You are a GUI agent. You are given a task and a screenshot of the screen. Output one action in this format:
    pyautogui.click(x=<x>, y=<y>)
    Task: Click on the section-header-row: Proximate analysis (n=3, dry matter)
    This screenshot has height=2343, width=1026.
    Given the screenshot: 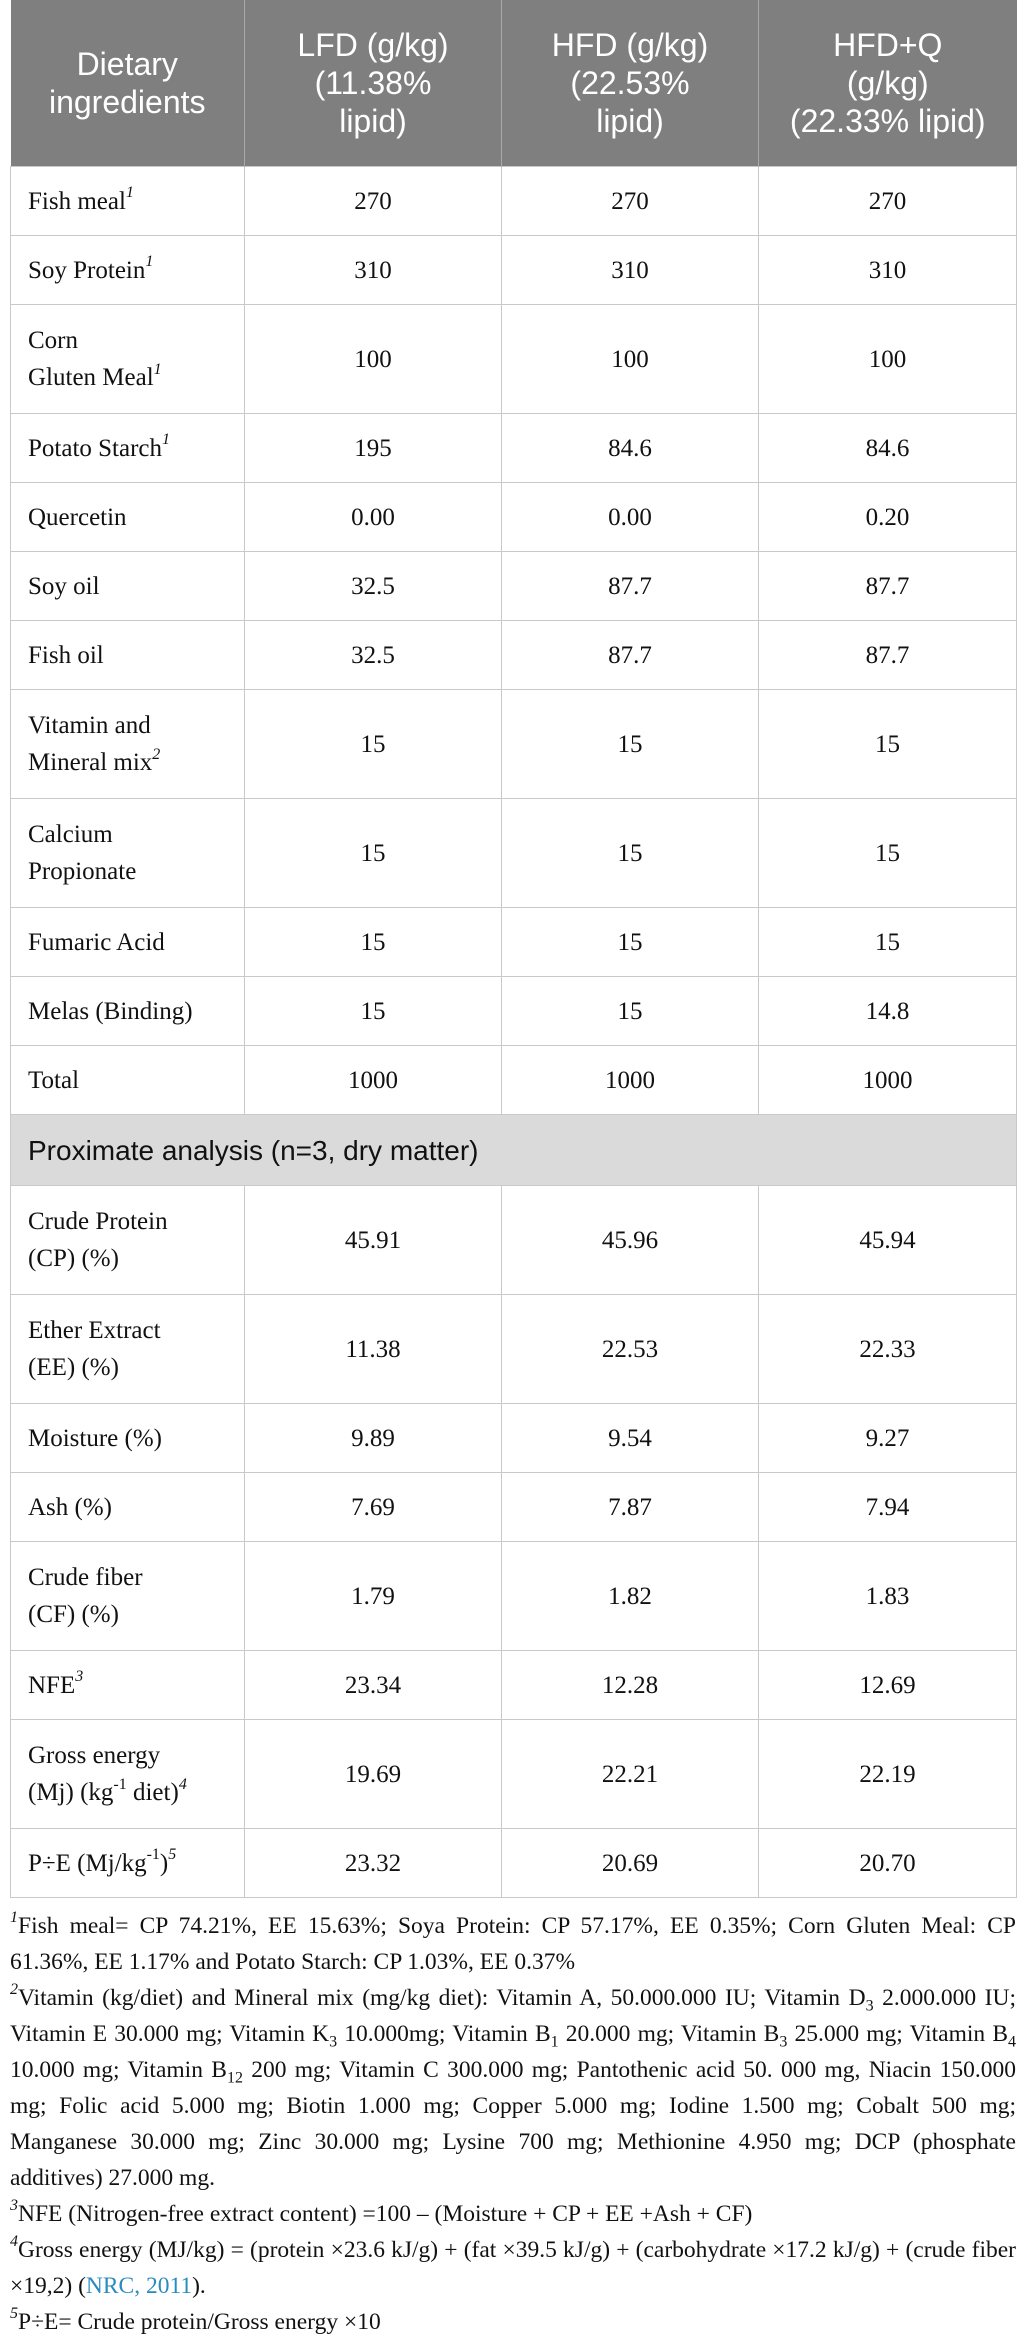 What is the action you would take?
    pyautogui.click(x=513, y=1150)
    